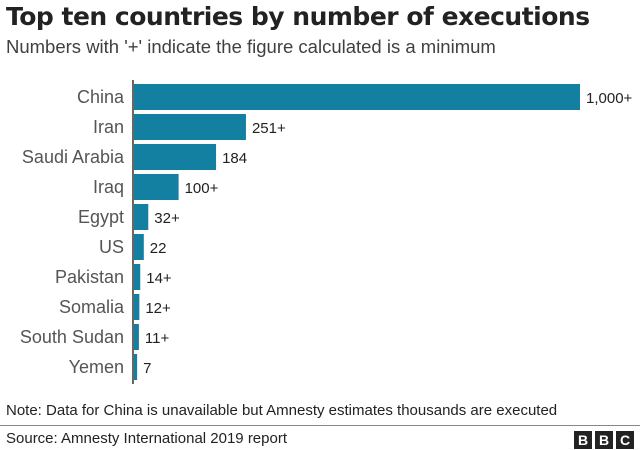  I want to click on data-label: 14+, so click(159, 278).